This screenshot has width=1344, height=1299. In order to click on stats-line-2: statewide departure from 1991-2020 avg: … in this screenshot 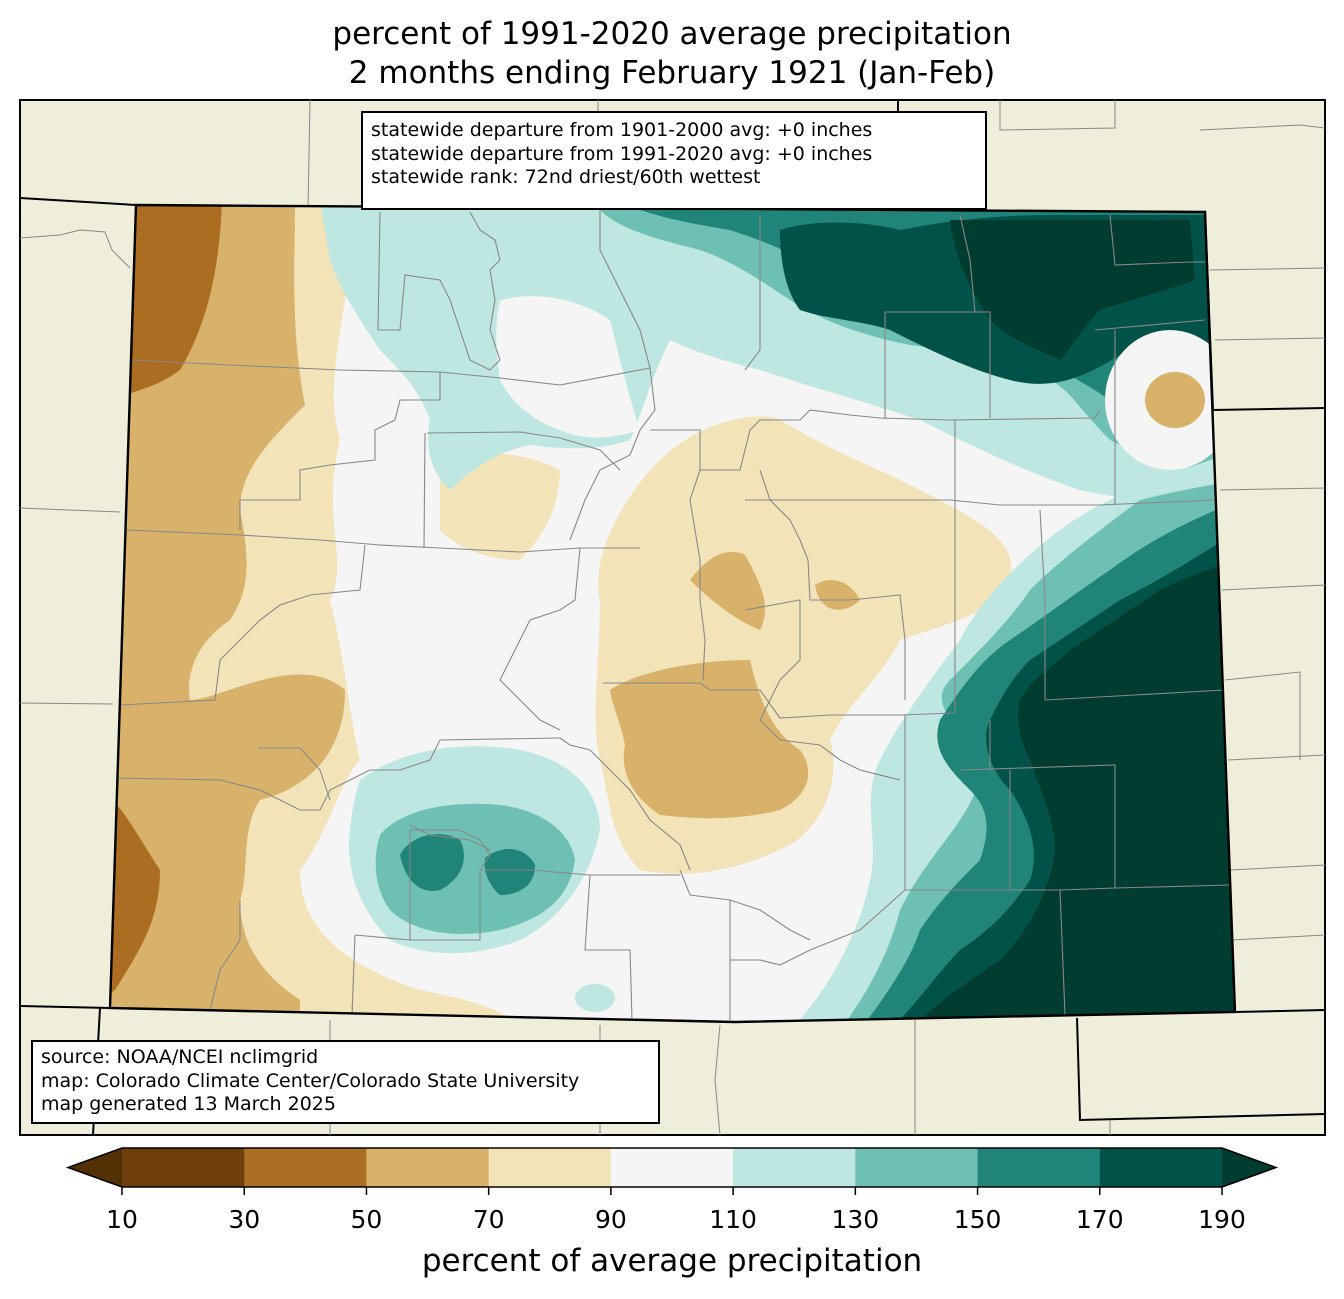, I will do `click(622, 153)`.